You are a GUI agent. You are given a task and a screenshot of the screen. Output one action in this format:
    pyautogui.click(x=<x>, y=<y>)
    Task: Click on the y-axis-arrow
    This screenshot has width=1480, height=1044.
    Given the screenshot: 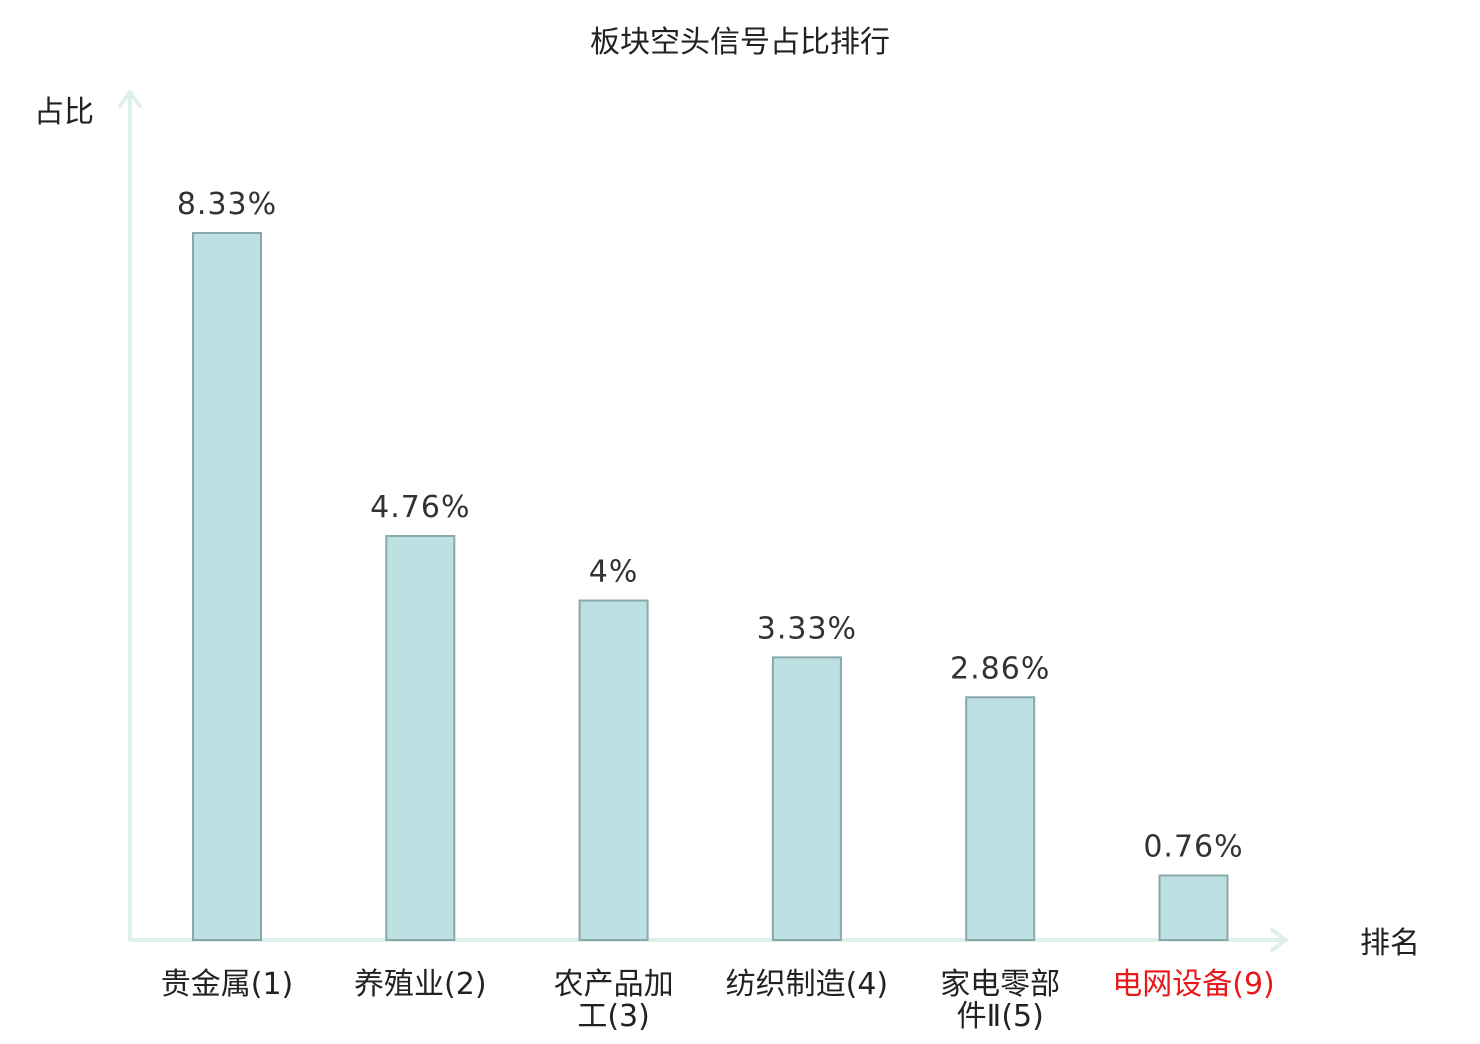 What is the action you would take?
    pyautogui.click(x=130, y=99)
    